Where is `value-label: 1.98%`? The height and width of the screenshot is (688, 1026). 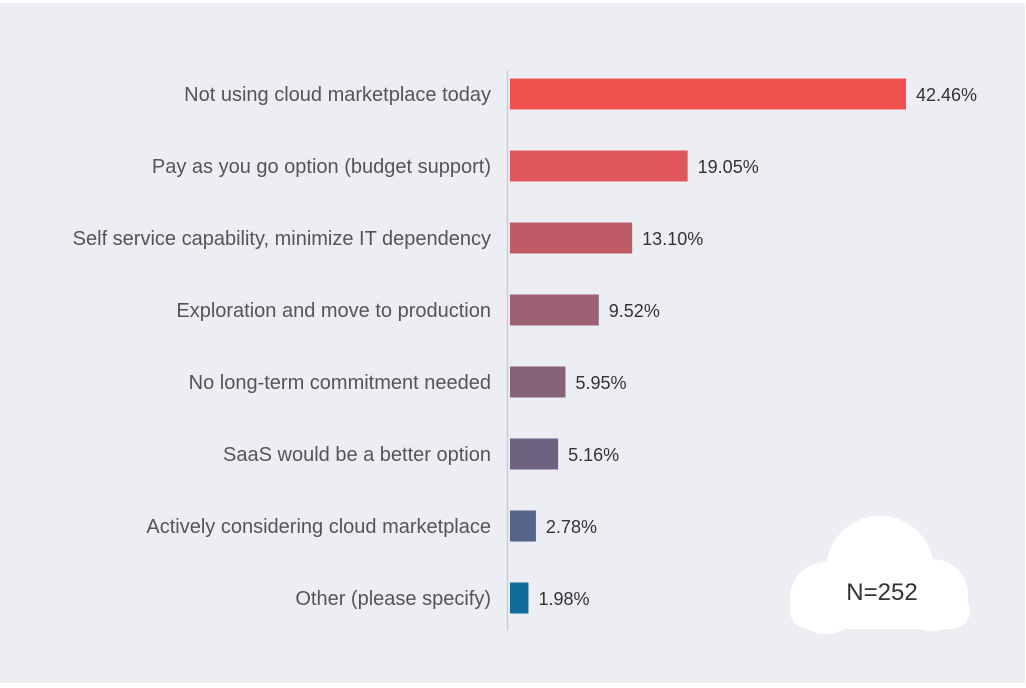 value-label: 1.98% is located at coordinates (563, 599).